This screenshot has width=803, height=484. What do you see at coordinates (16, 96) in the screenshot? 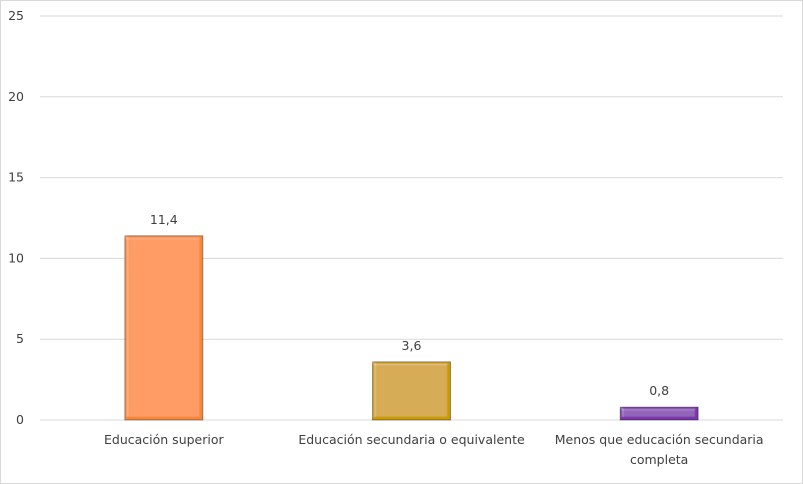
I see `y-tick-label: 20` at bounding box center [16, 96].